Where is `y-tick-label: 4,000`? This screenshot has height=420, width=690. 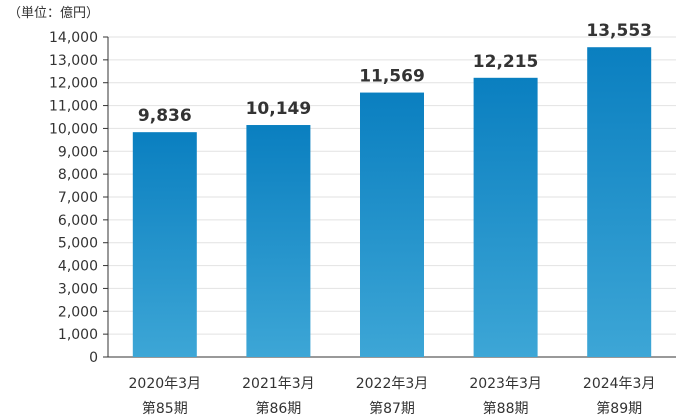
y-tick-label: 4,000 is located at coordinates (78, 267).